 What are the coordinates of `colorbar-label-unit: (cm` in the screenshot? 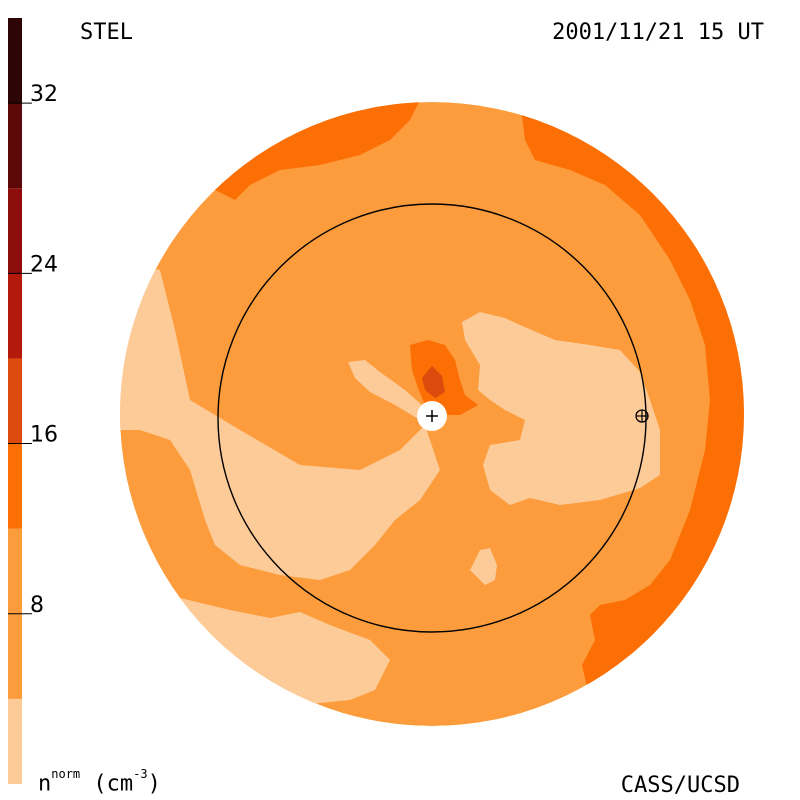 It's located at (113, 784).